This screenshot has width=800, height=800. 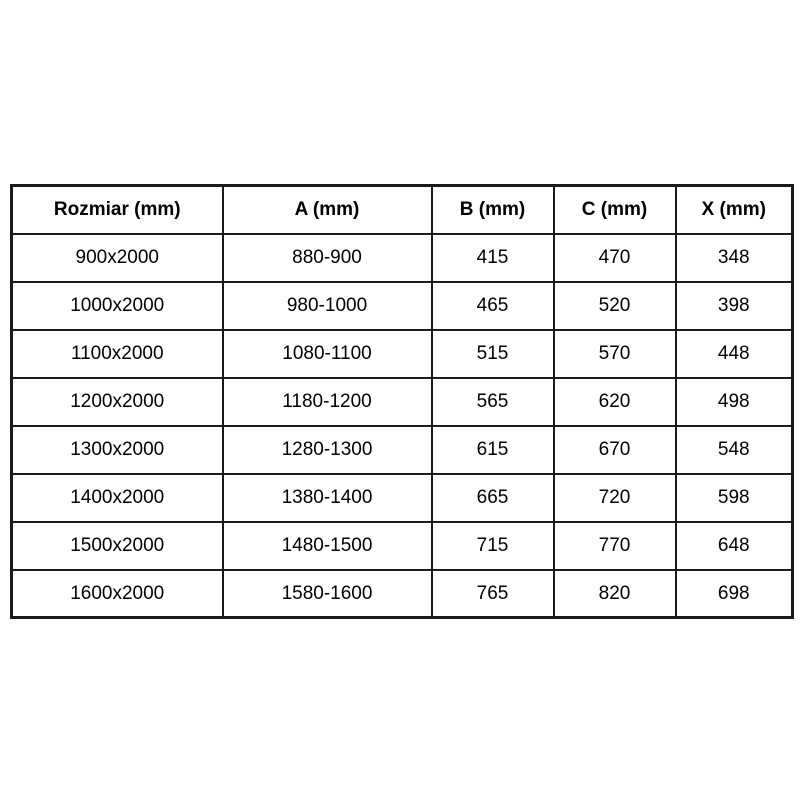 I want to click on table-cell: 1580-1600, so click(x=327, y=593).